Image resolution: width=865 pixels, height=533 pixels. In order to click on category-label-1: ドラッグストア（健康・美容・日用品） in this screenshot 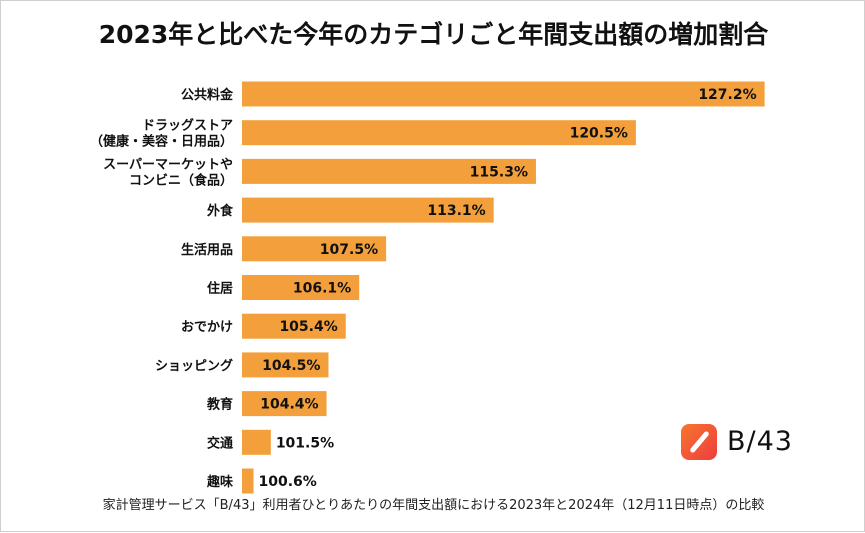, I will do `click(161, 134)`.